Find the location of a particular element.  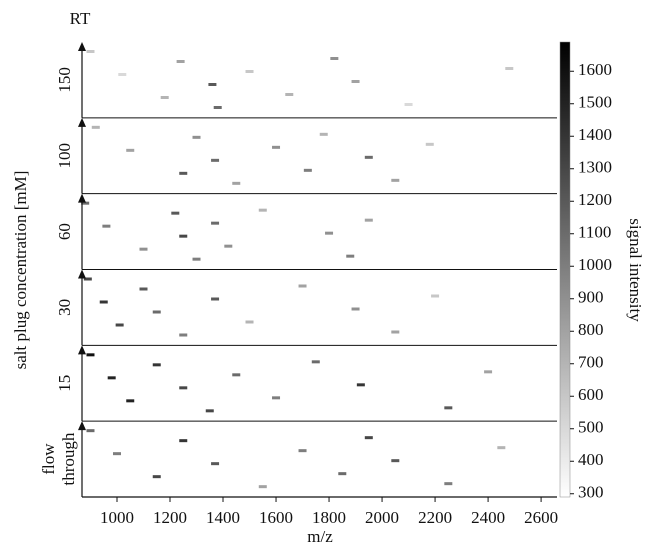

rt-label: RT is located at coordinates (80, 18).